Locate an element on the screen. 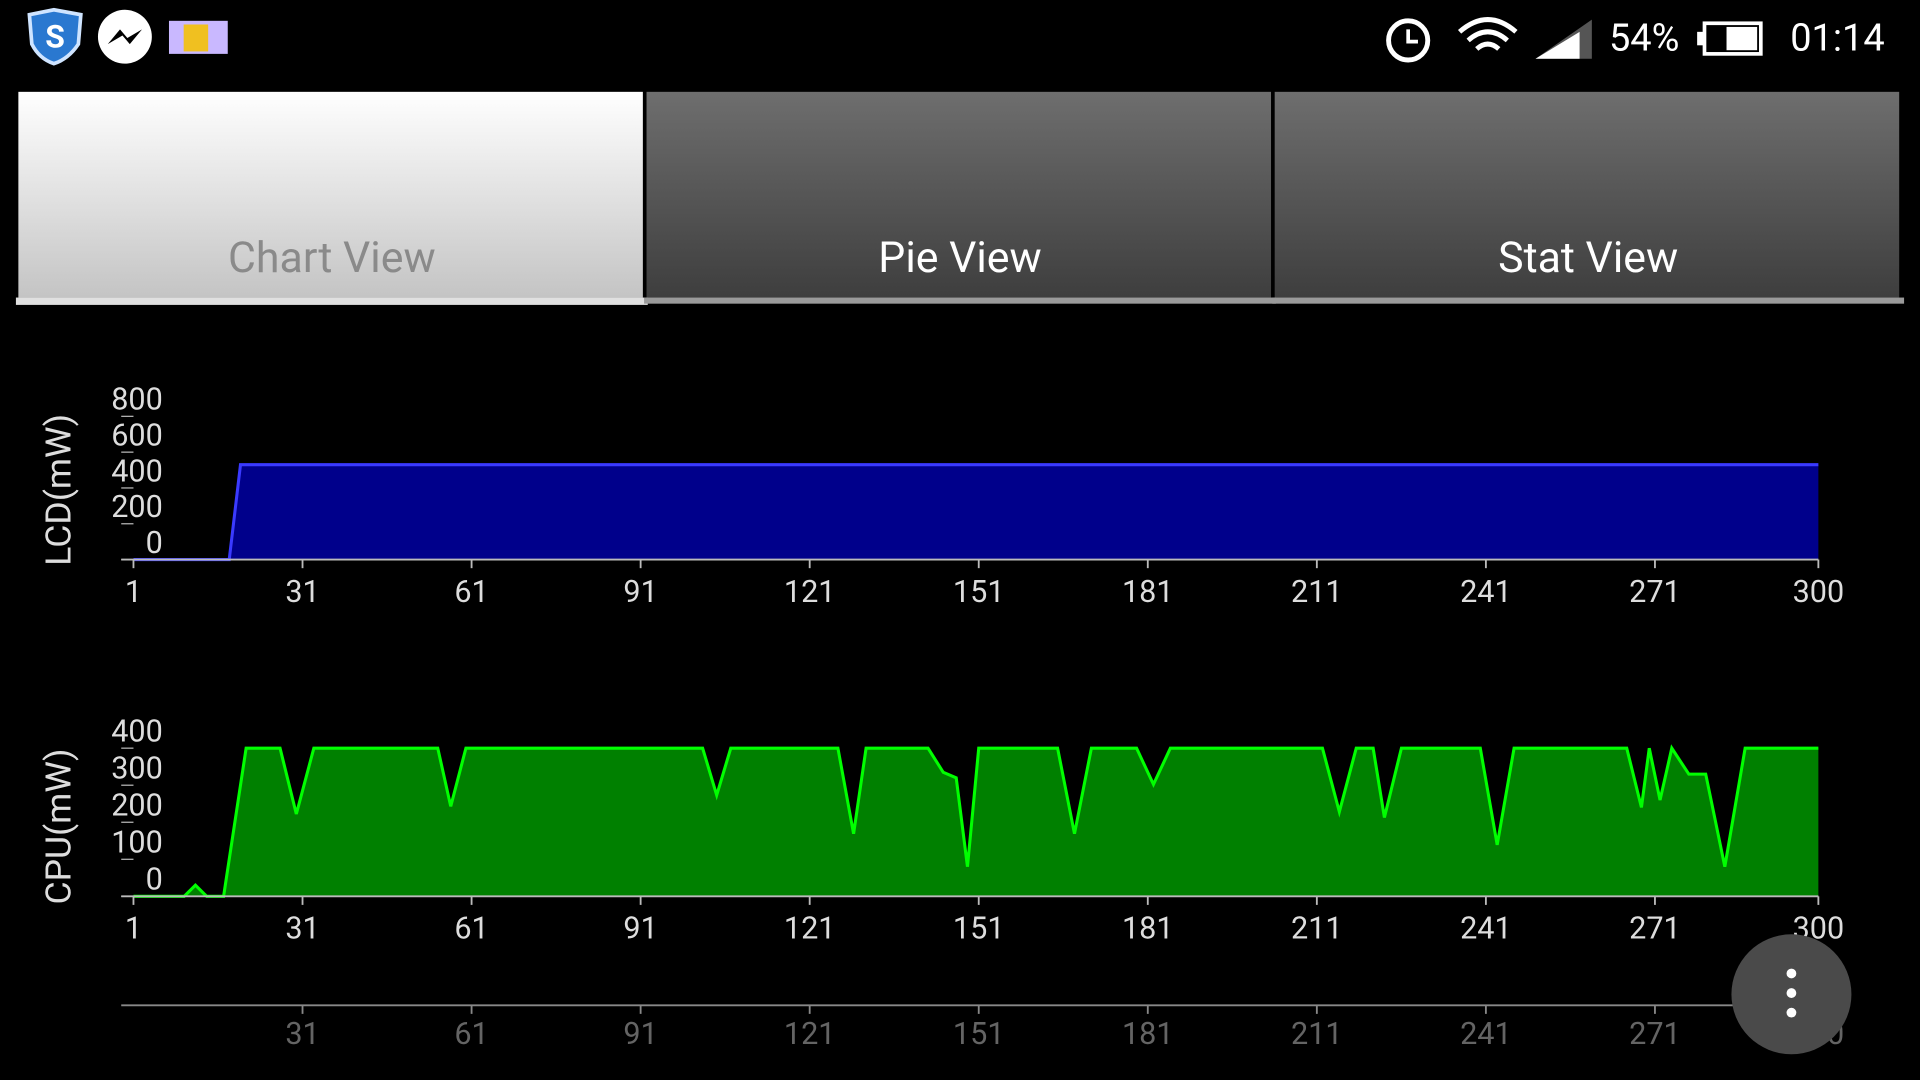 The height and width of the screenshot is (1080, 1920). overflow-menu-button is located at coordinates (1791, 994).